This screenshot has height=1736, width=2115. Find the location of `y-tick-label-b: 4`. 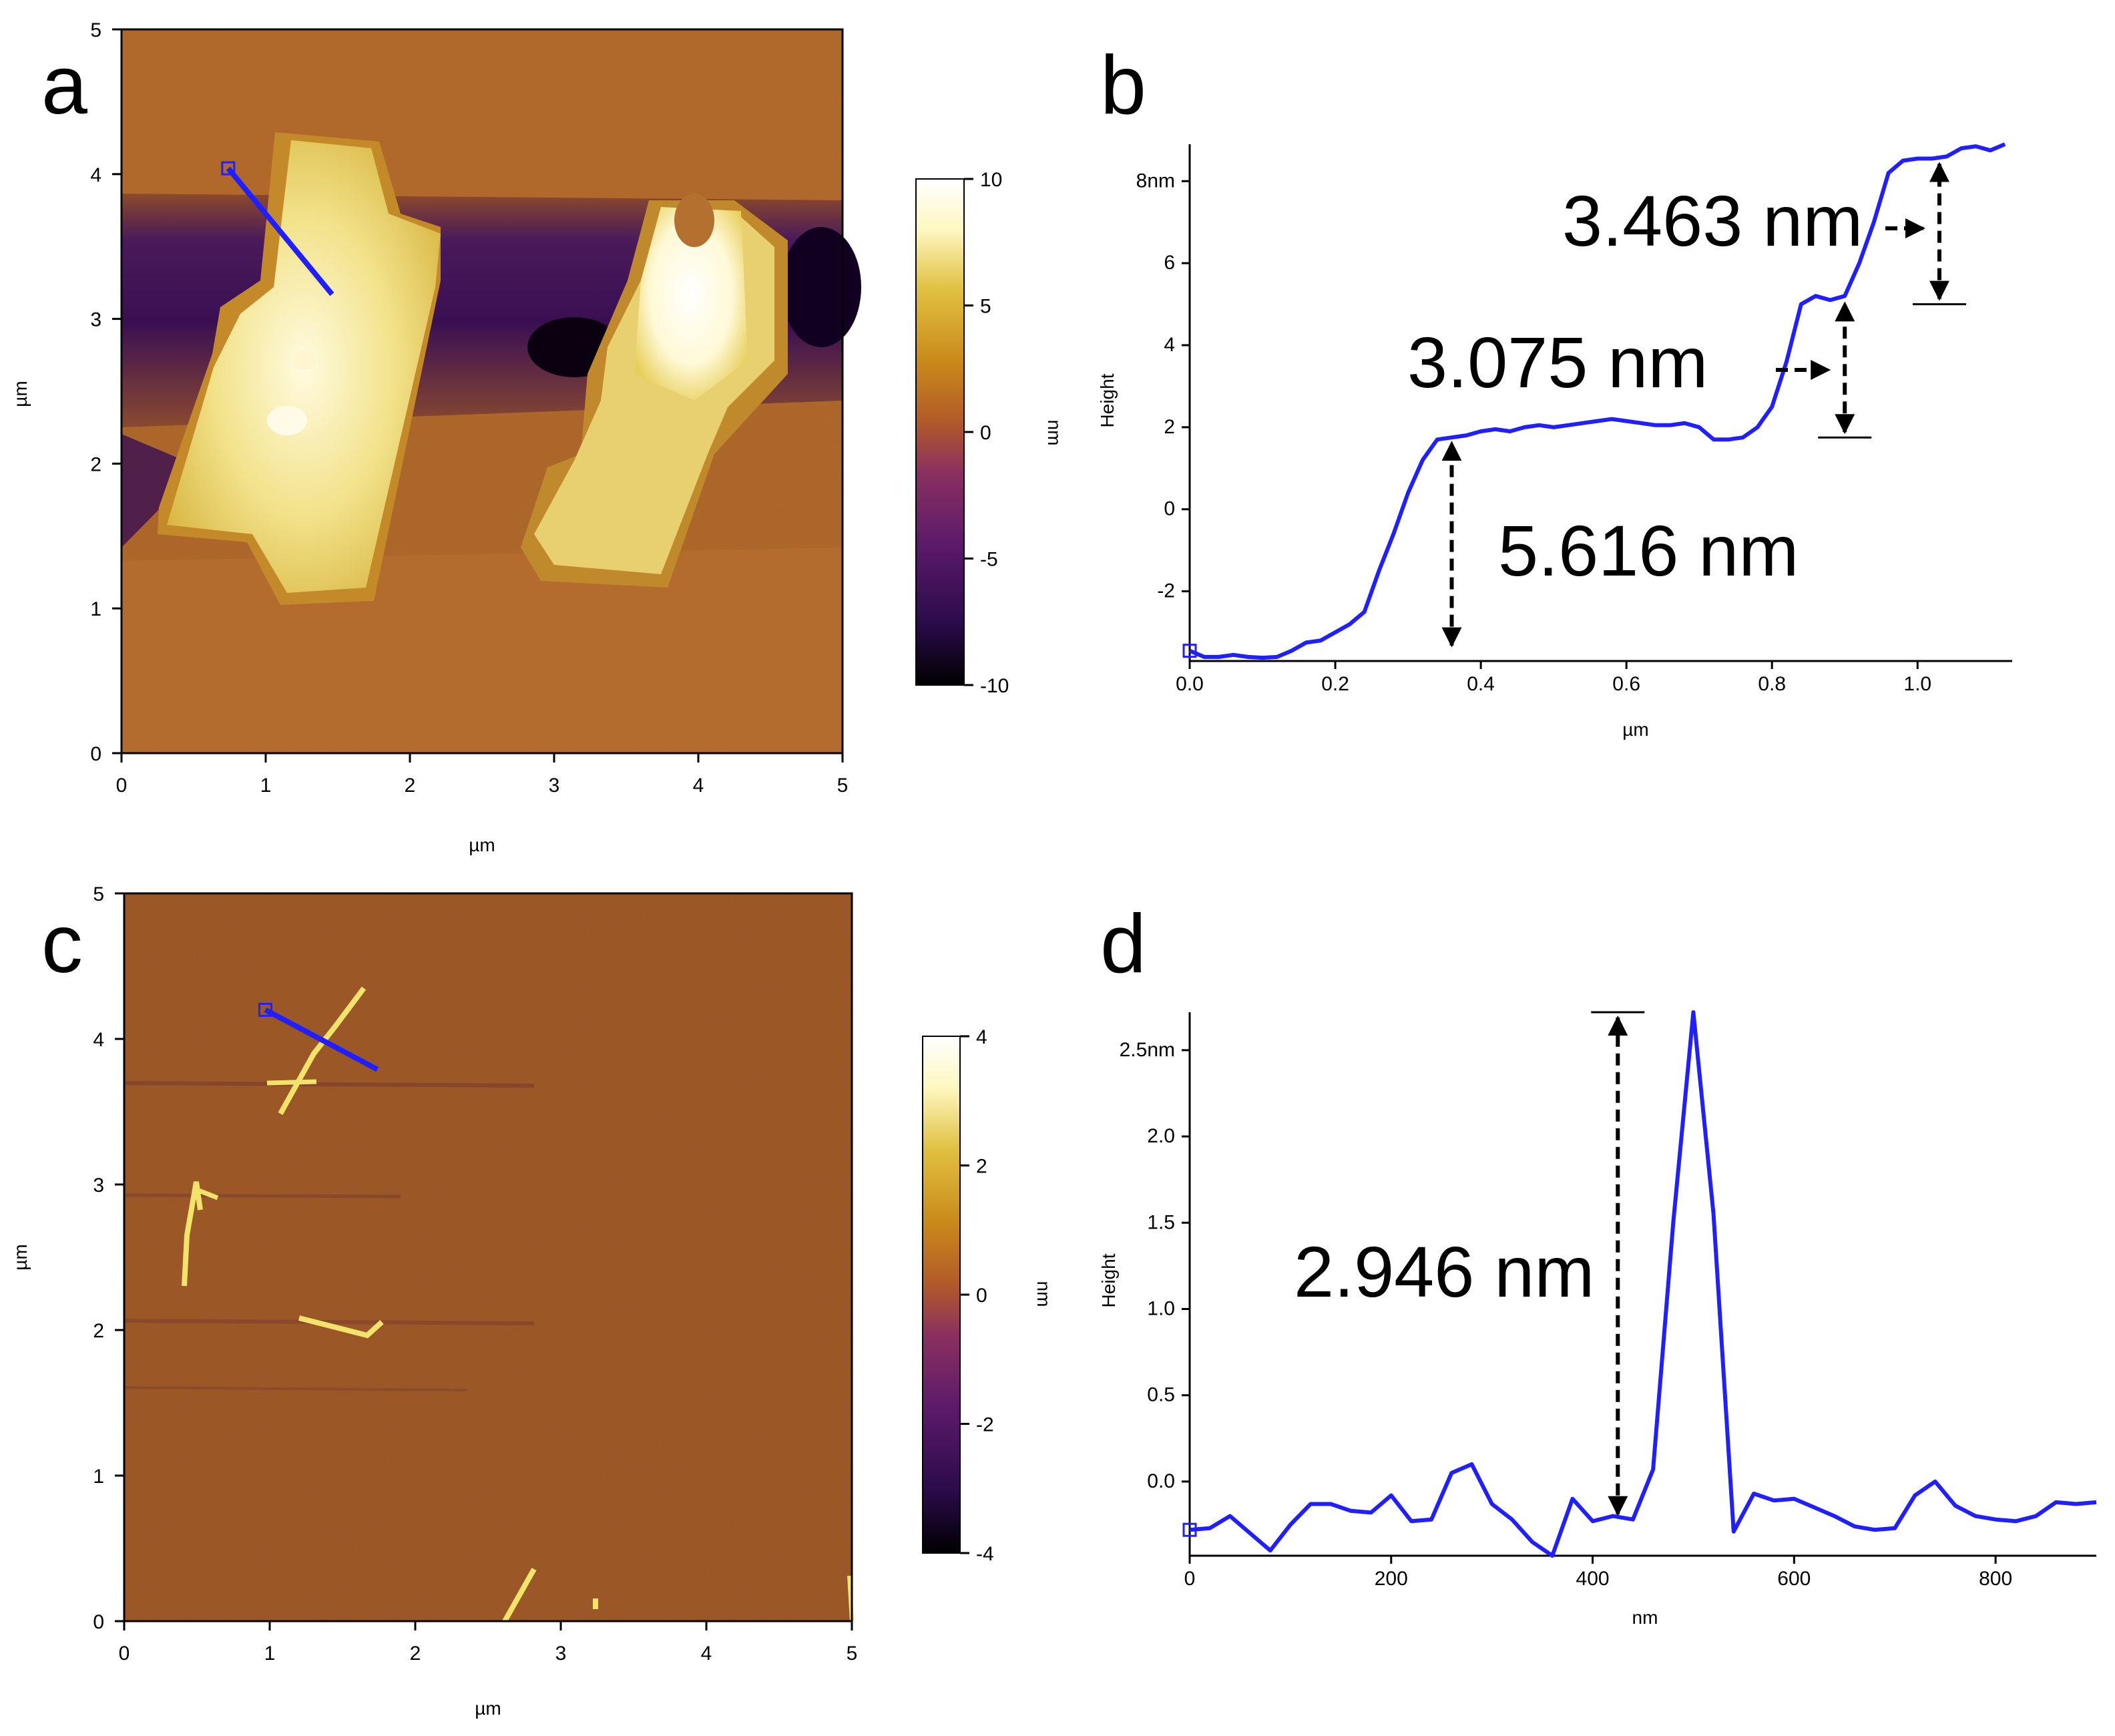

y-tick-label-b: 4 is located at coordinates (1169, 345).